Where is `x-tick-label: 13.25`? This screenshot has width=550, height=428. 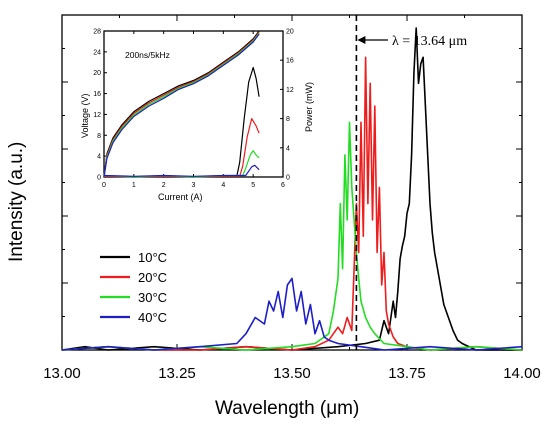
x-tick-label: 13.25 is located at coordinates (177, 373).